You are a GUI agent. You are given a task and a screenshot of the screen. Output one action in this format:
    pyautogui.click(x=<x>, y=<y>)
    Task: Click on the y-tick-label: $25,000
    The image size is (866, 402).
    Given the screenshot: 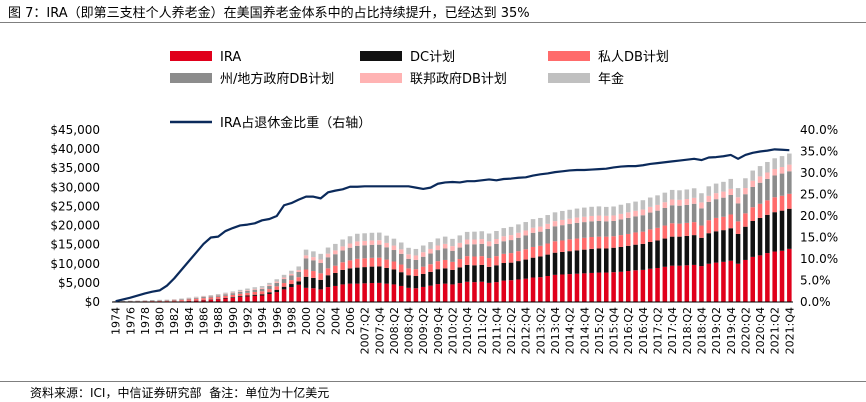 What is the action you would take?
    pyautogui.click(x=75, y=206)
    